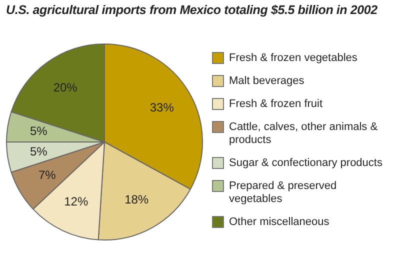 The height and width of the screenshot is (263, 400). I want to click on data-label: 7%, so click(47, 175).